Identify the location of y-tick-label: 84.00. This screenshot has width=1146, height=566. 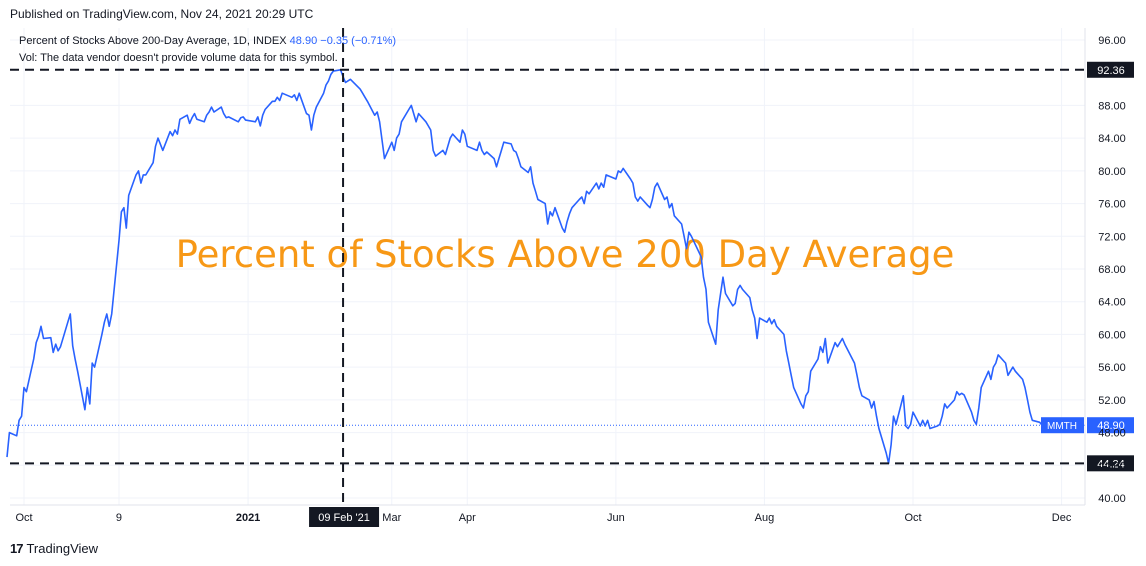
(1112, 139).